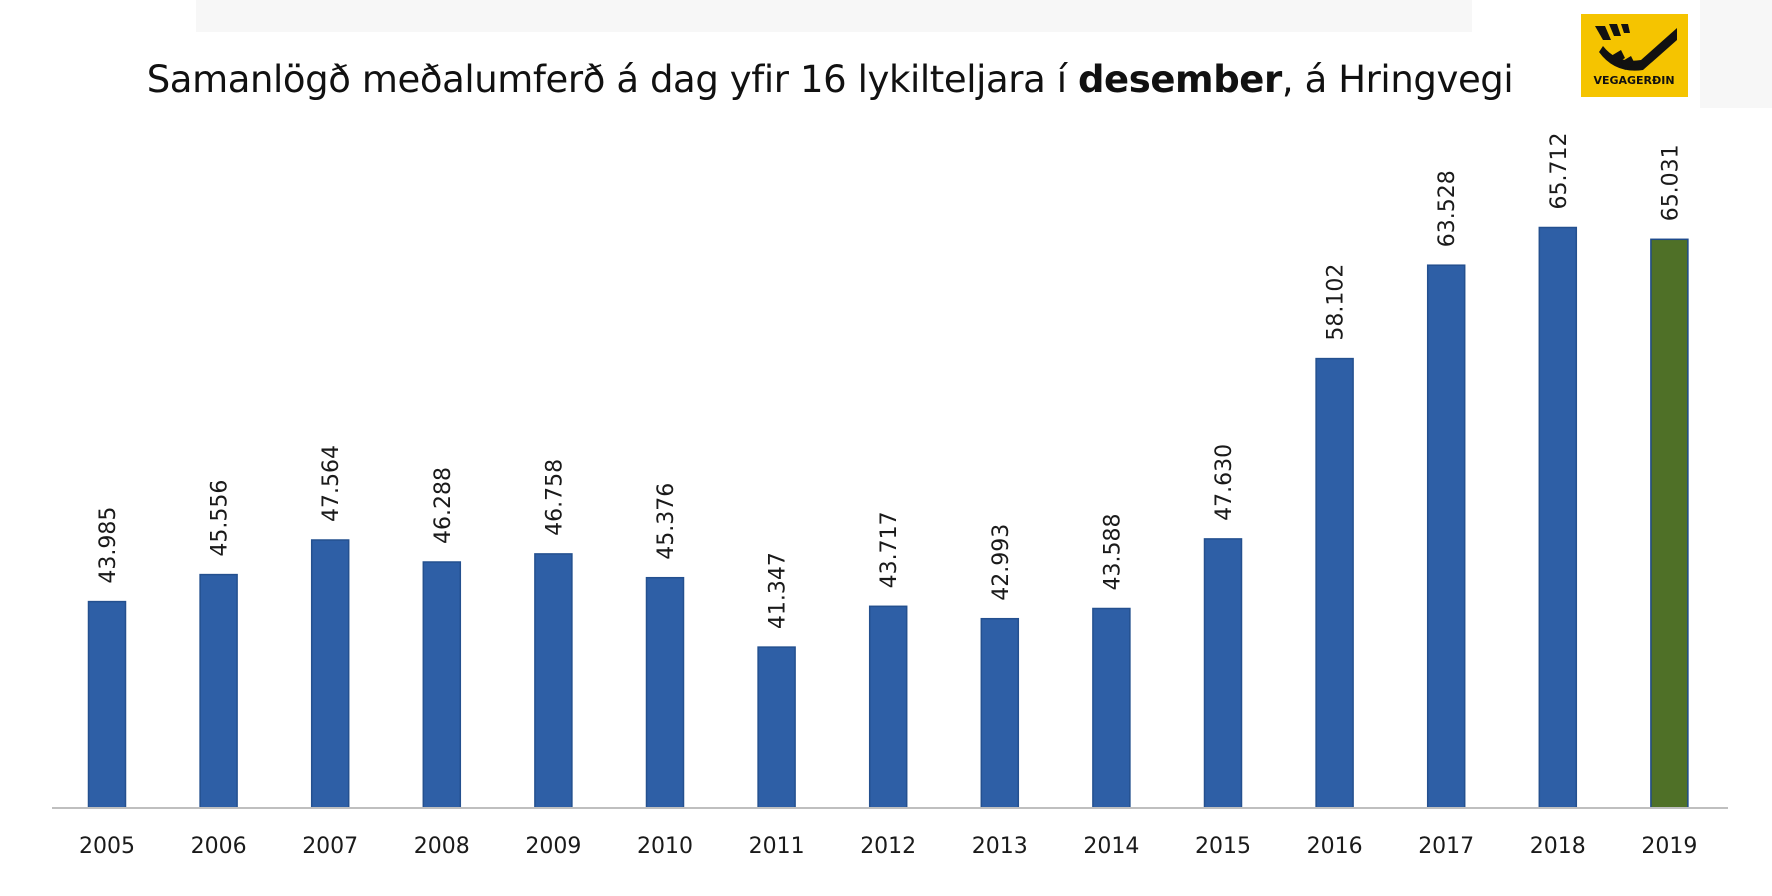 The image size is (1772, 896). Describe the element at coordinates (1334, 583) in the screenshot. I see `bar-2016` at that location.